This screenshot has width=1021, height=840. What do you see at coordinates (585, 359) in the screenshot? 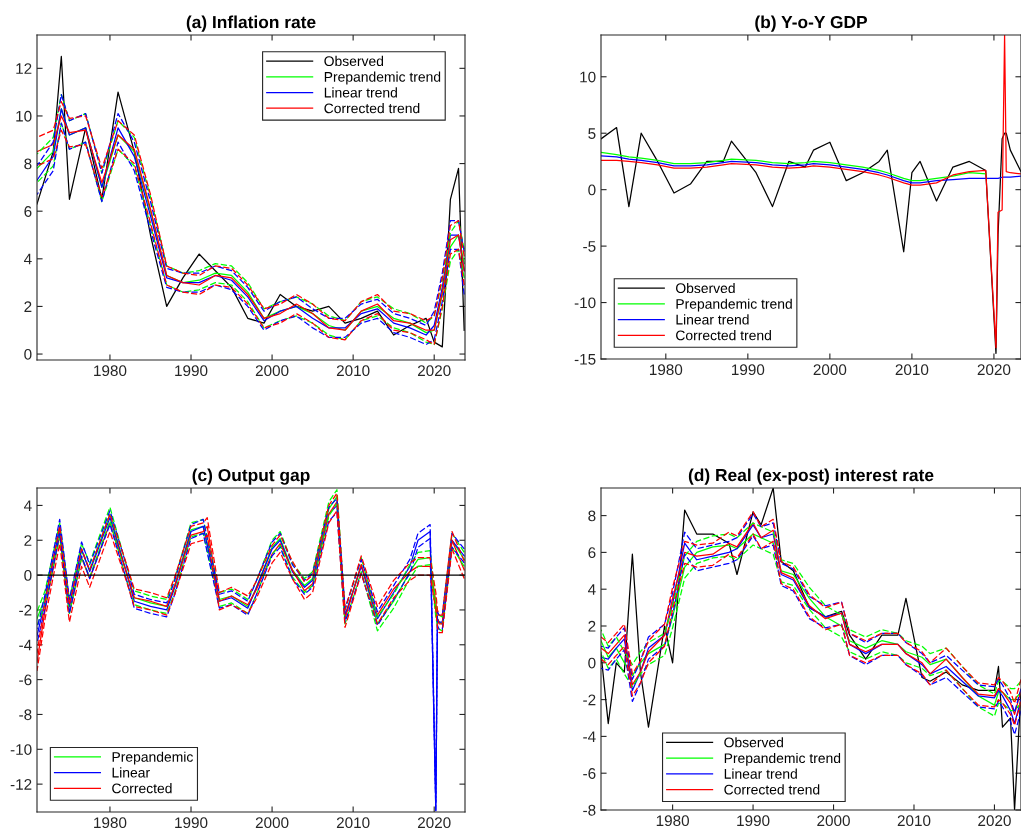
I see `y-tick-label: -15` at bounding box center [585, 359].